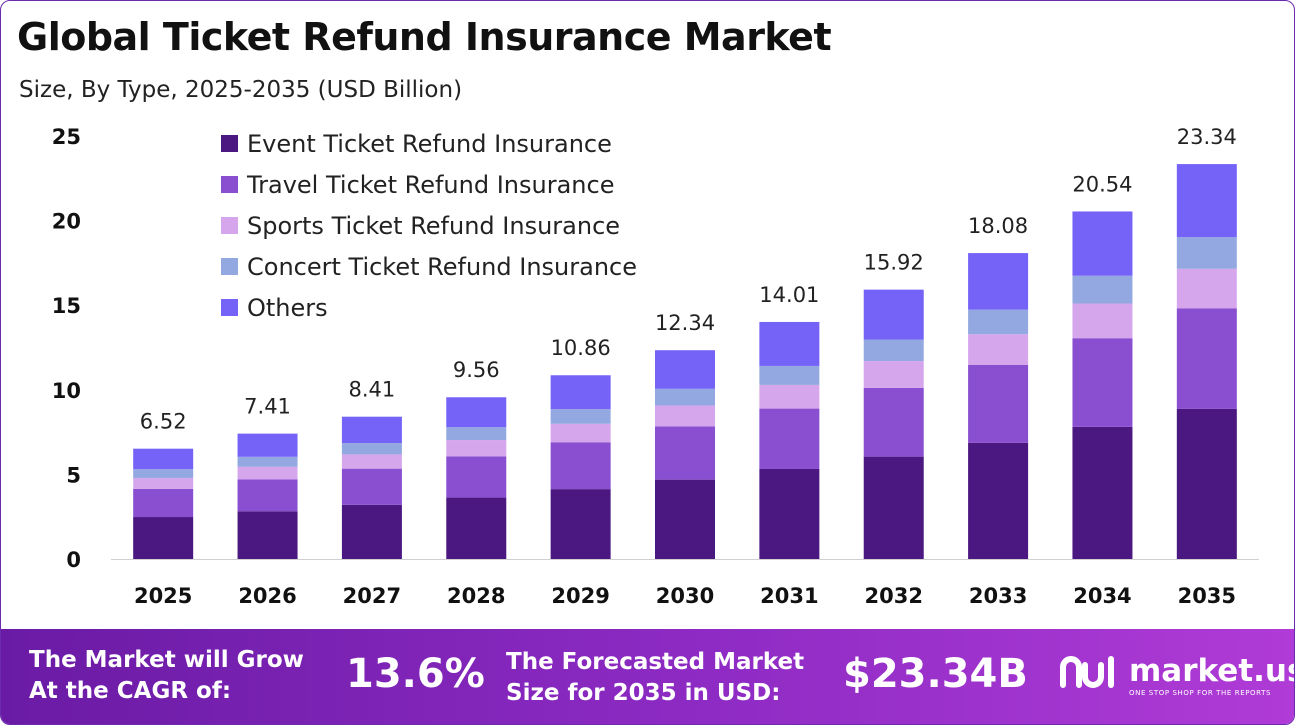  Describe the element at coordinates (442, 266) in the screenshot. I see `legend-label: Concert Ticket Refund Insurance` at that location.